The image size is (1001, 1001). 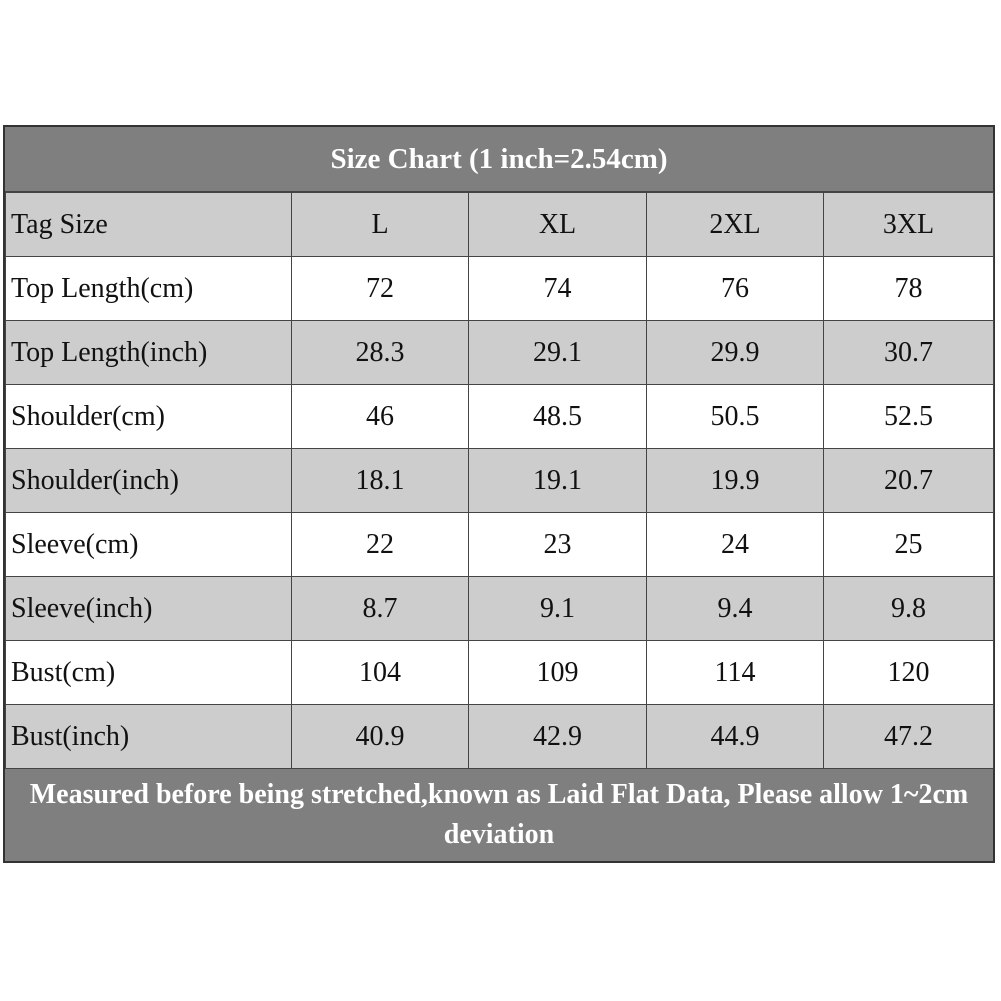 What do you see at coordinates (908, 224) in the screenshot?
I see `cell: 3XL` at bounding box center [908, 224].